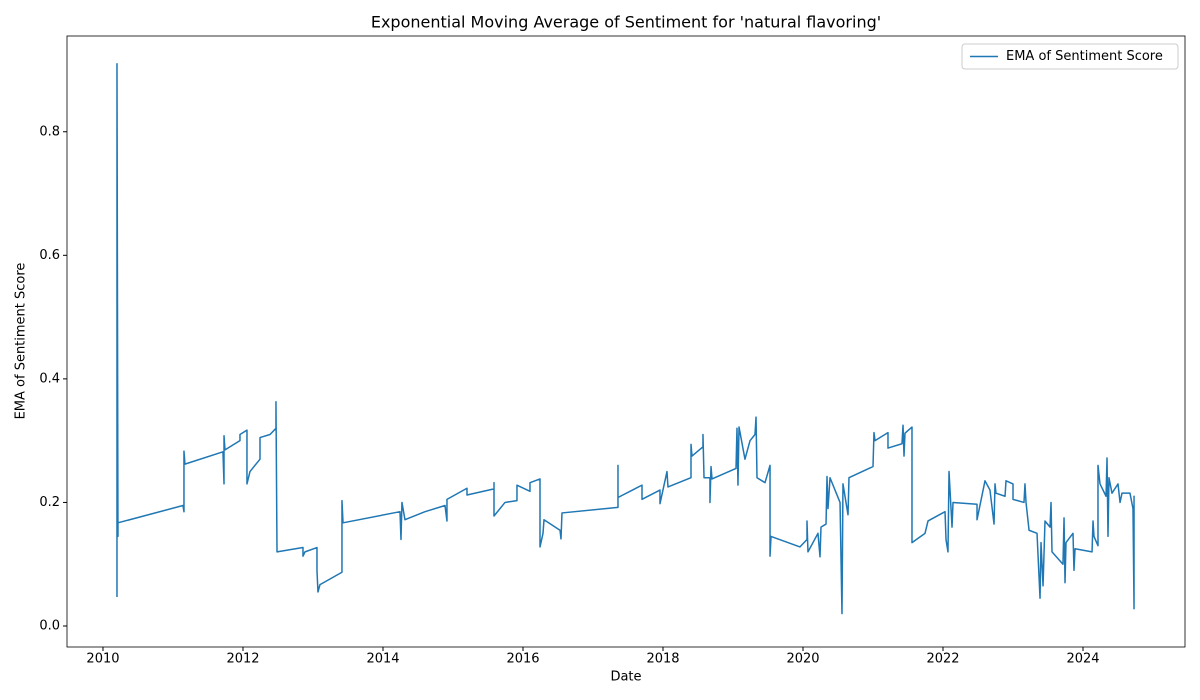 This screenshot has width=1200, height=700. Describe the element at coordinates (522, 659) in the screenshot. I see `x-tick-label: 2016` at that location.